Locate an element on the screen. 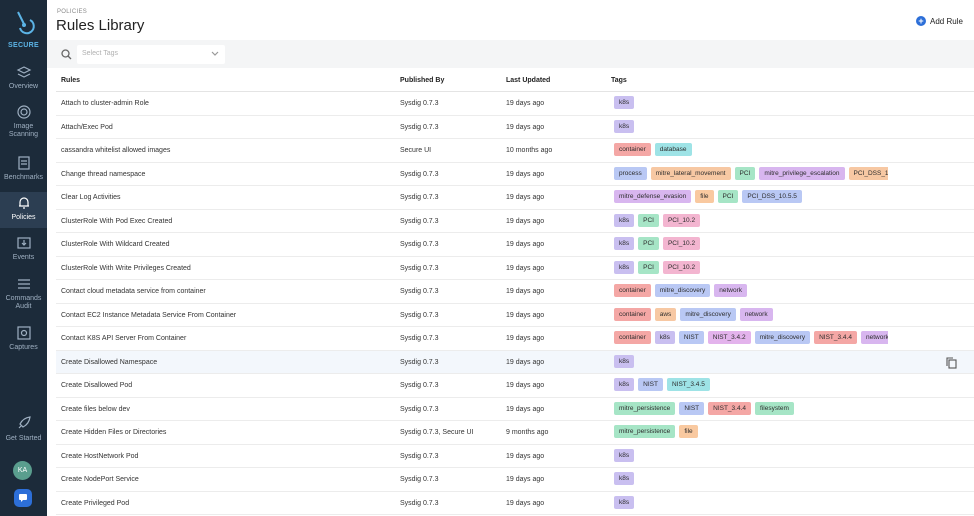 This screenshot has width=974, height=516. tag-badge: aws is located at coordinates (665, 314).